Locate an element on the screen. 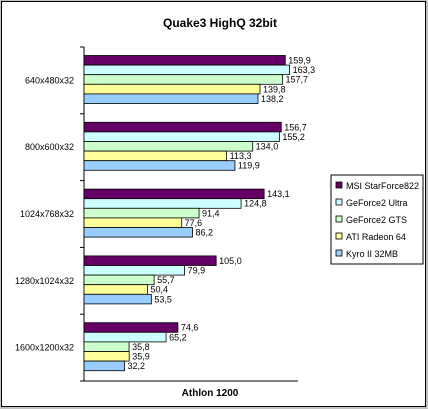  category-label: 800x600x32 is located at coordinates (49, 147).